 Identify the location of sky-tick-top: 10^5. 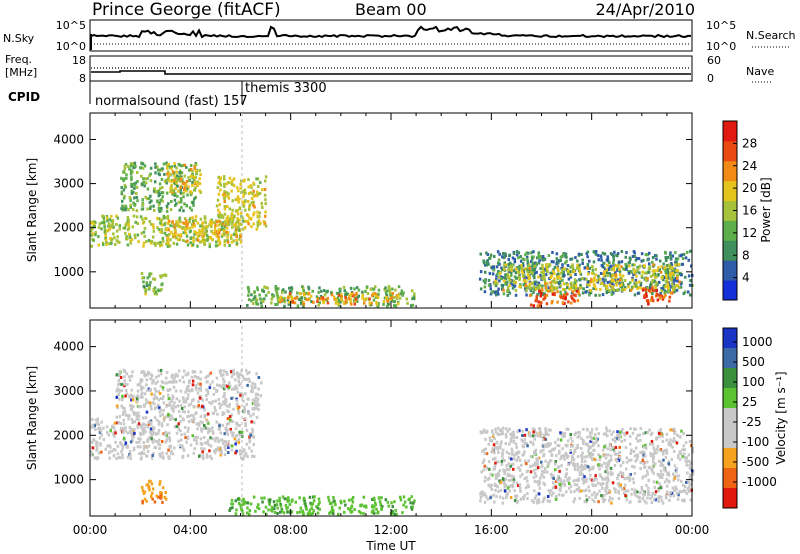
(71, 25).